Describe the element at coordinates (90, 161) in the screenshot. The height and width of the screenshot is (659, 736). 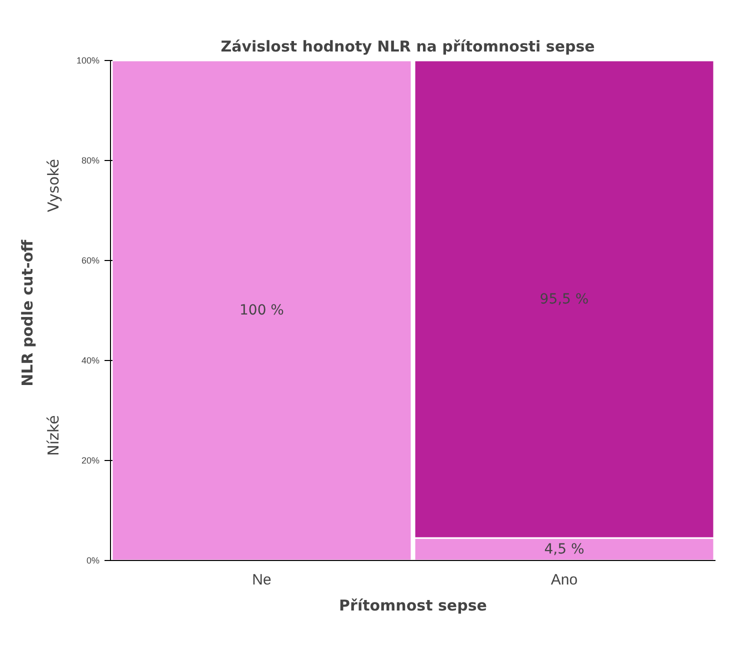
I see `y-tick-label: 80%` at that location.